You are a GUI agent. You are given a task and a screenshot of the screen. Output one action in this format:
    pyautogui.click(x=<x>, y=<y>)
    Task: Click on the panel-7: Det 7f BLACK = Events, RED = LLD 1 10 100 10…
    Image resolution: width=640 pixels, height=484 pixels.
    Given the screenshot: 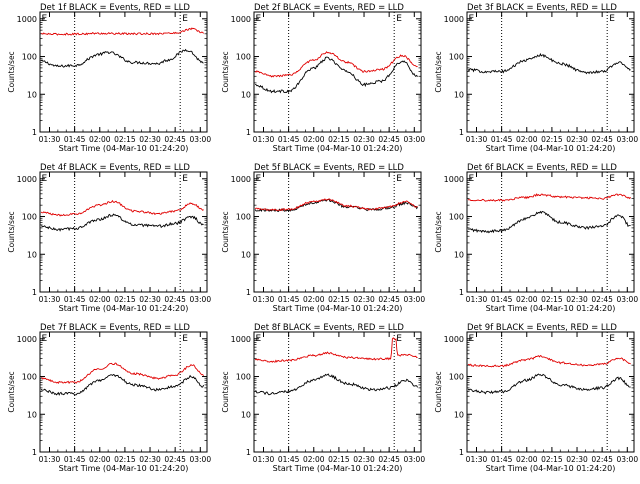 What is the action you would take?
    pyautogui.click(x=109, y=398)
    